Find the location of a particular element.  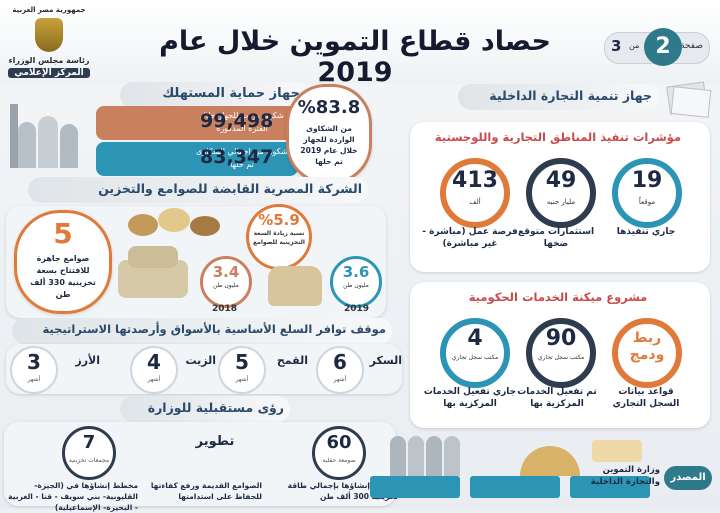

commodities-title-band is located at coordinates (202, 331).